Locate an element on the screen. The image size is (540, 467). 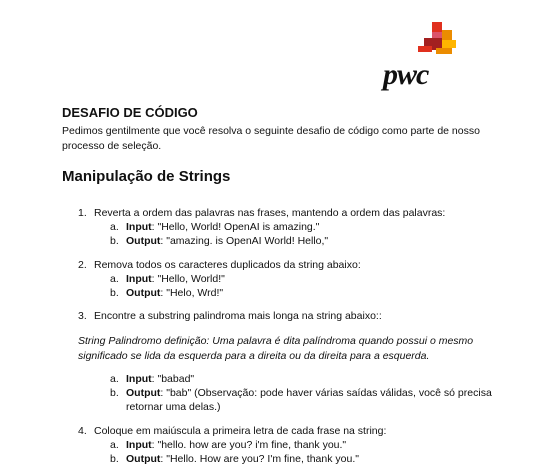
sub-item-continuation: retornar uma delas.) is located at coordinates (173, 407).